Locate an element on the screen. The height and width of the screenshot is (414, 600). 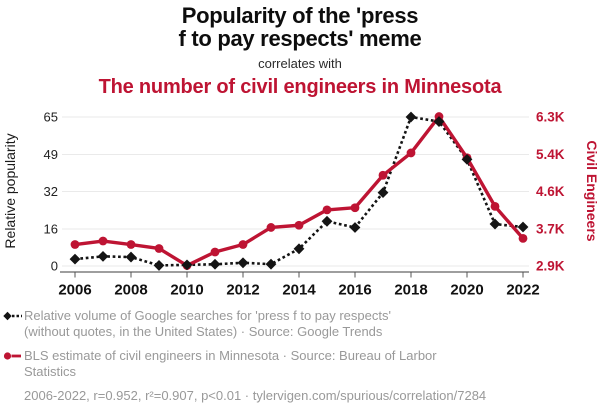
x-tick-label: 2020 is located at coordinates (466, 290).